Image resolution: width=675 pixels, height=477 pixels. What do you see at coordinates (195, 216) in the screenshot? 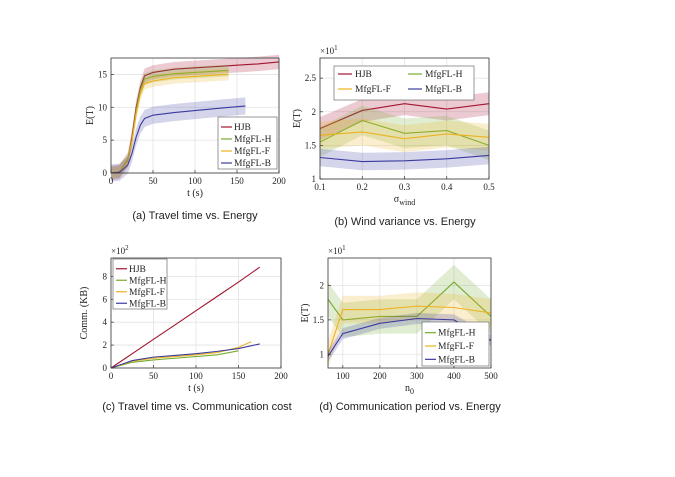
I see `chart-caption: (a) Travel time vs. Energy` at bounding box center [195, 216].